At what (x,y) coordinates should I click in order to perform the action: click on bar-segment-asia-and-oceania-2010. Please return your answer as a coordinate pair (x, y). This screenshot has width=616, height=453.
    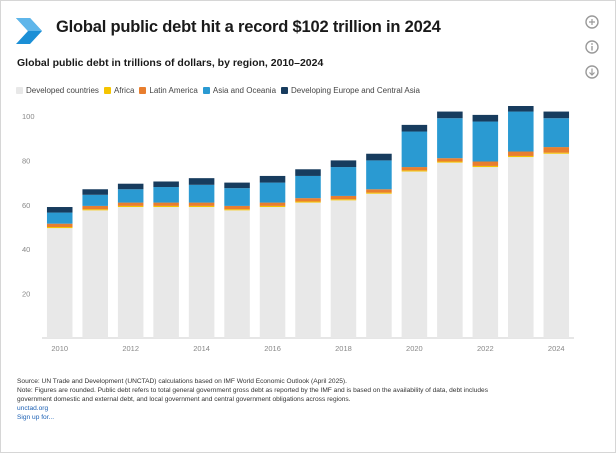
    Looking at the image, I should click on (59, 218).